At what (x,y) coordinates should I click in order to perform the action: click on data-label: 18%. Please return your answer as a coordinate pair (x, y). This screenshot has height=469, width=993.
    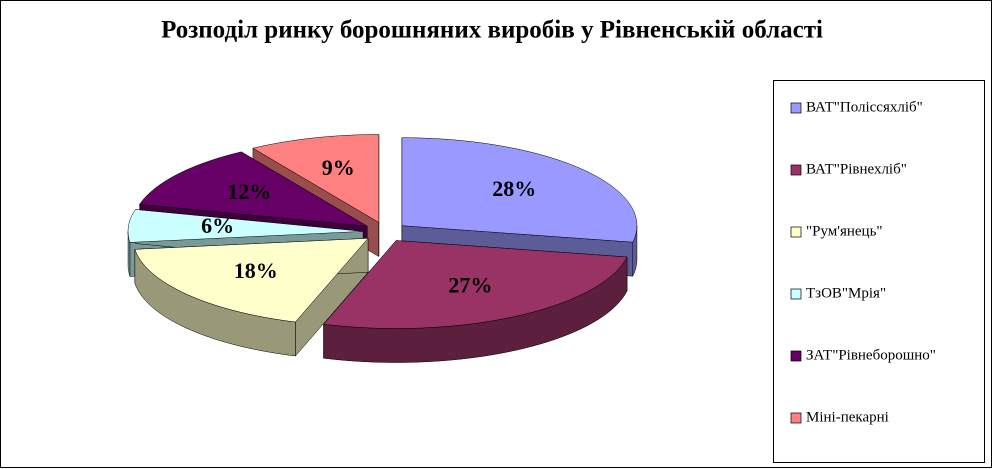
    Looking at the image, I should click on (256, 270).